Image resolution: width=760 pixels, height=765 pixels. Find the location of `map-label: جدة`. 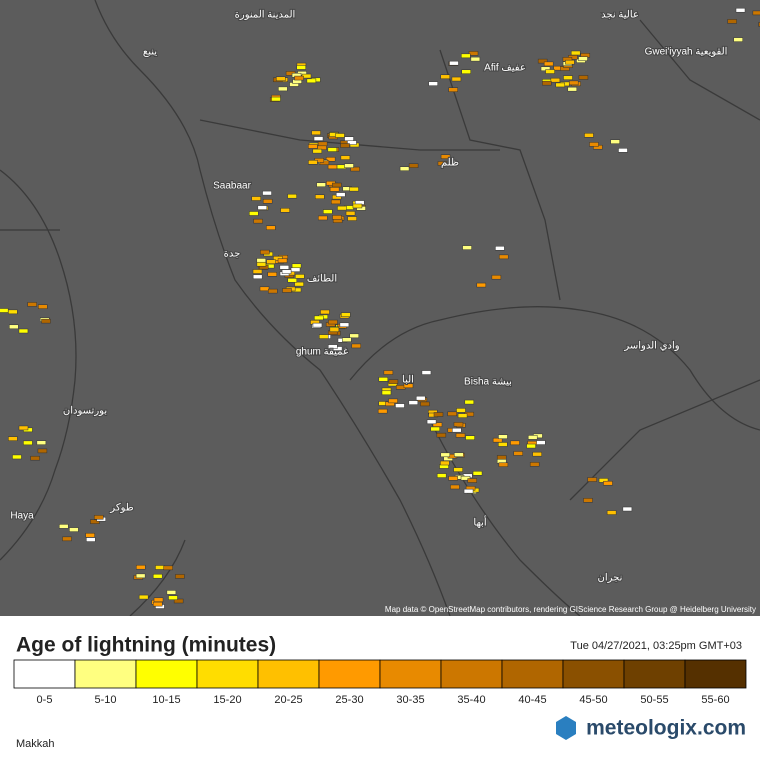

map-label: جدة is located at coordinates (232, 254).